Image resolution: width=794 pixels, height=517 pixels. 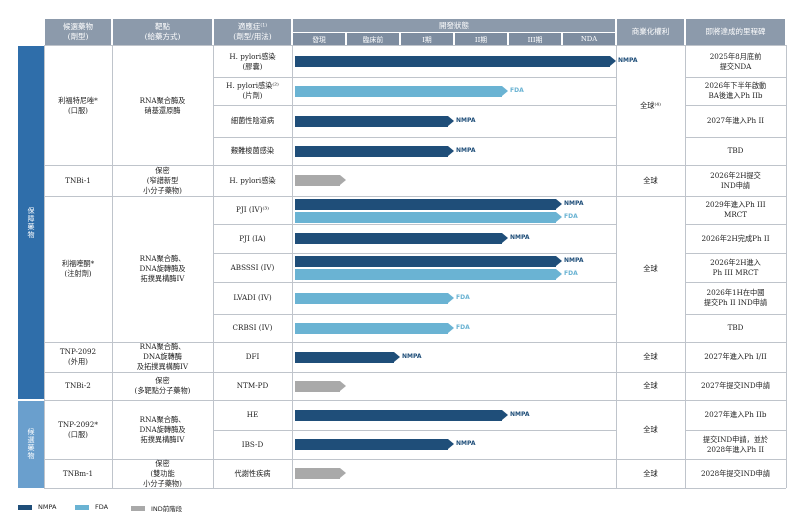 I want to click on indication: PJI (IA), so click(x=252, y=238).